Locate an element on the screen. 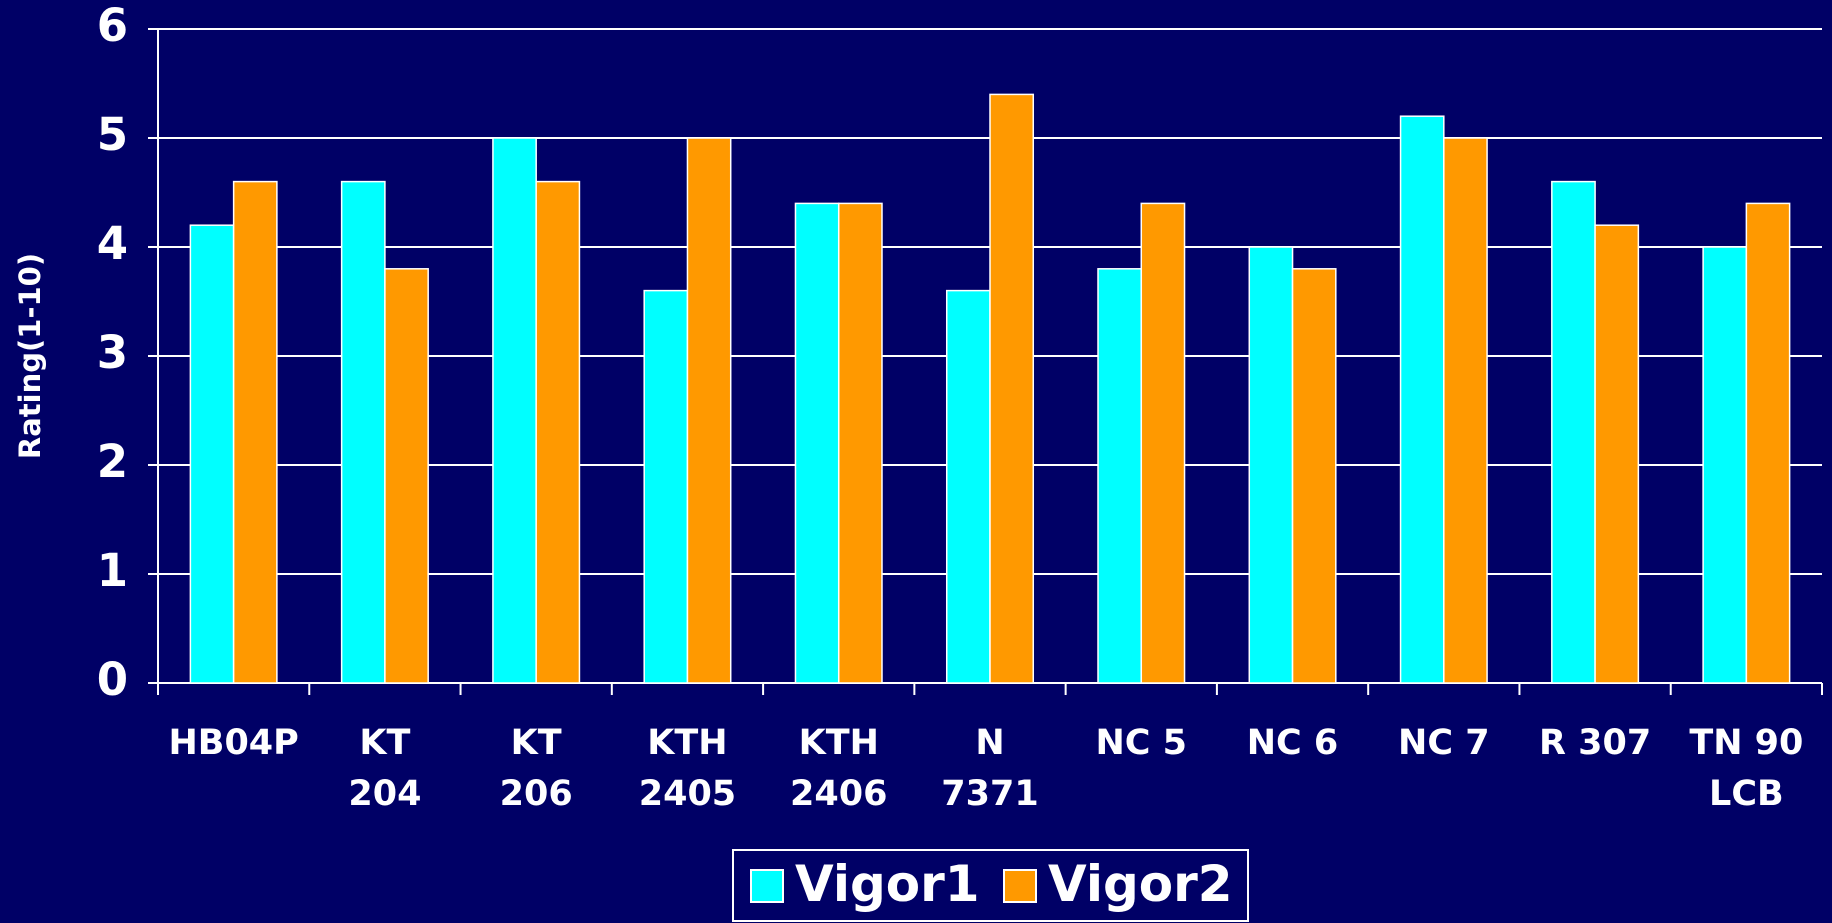 Image resolution: width=1832 pixels, height=923 pixels. y-axis-label: Rating(1-10) is located at coordinates (30, 356).